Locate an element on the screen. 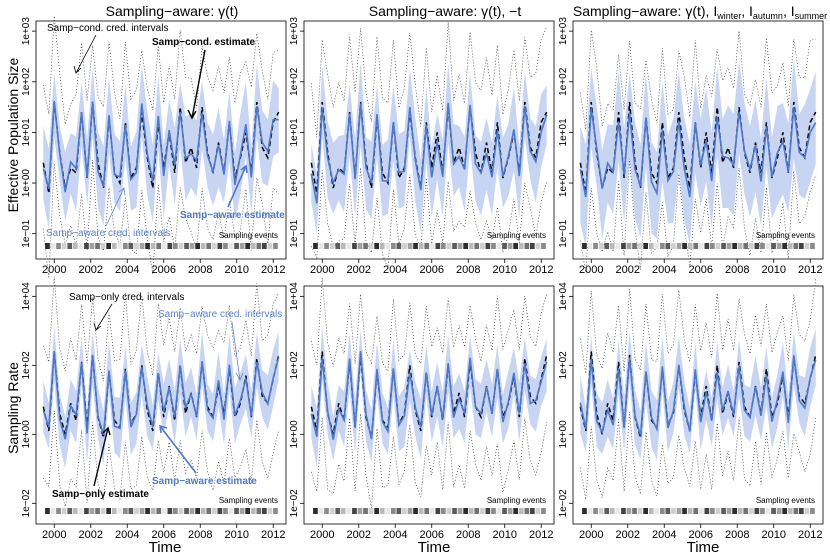  p6-sampling-events-label: Sampling events is located at coordinates (785, 500).